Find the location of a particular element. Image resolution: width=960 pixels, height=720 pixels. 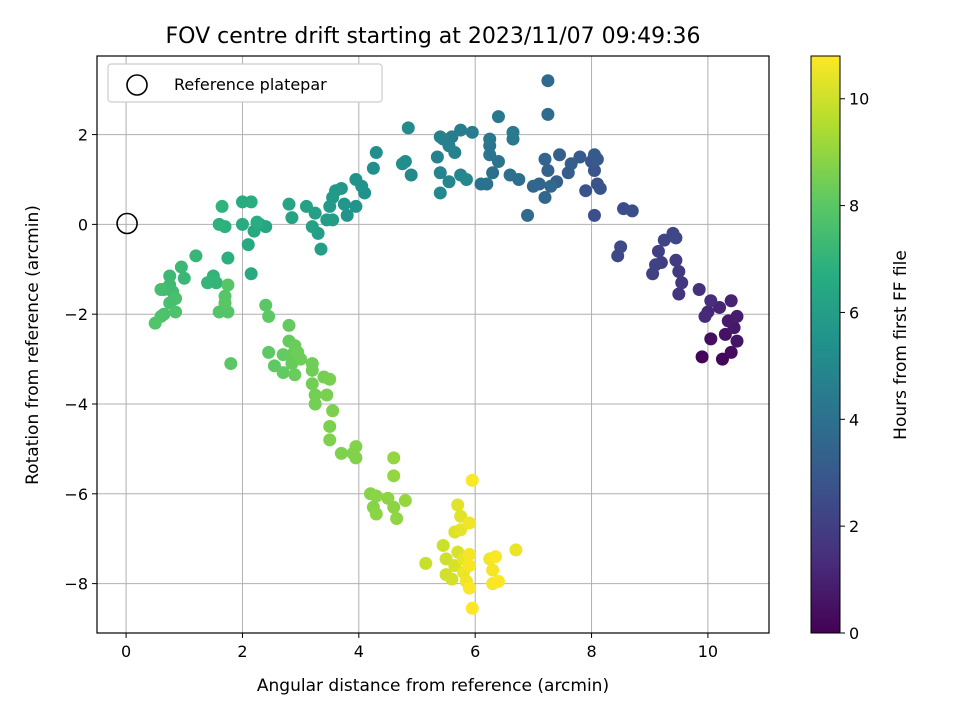

reference-platepar-marker is located at coordinates (127, 223).